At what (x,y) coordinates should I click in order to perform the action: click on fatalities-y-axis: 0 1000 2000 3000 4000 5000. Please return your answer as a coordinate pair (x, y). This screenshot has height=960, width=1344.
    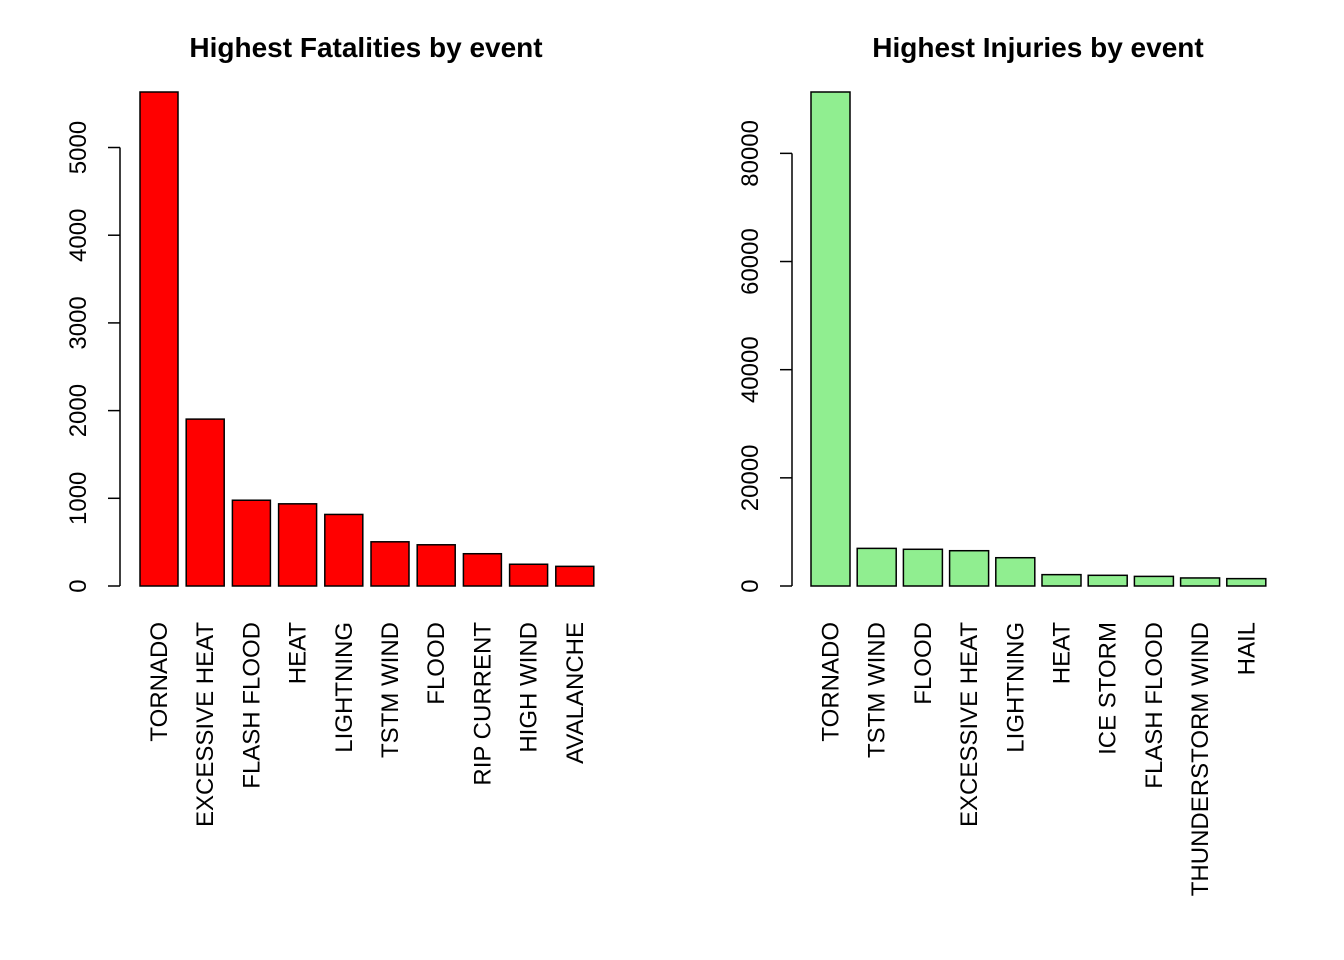
    Looking at the image, I should click on (93, 357).